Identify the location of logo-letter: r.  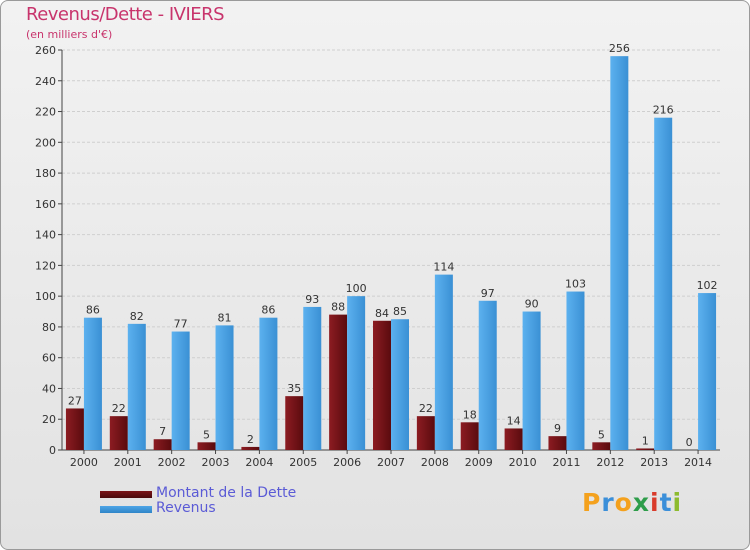
(608, 502).